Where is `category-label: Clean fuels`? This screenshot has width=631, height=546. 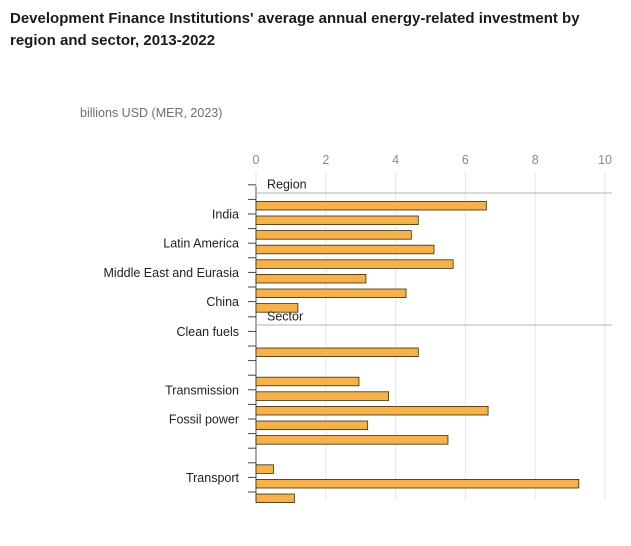
category-label: Clean fuels is located at coordinates (207, 332).